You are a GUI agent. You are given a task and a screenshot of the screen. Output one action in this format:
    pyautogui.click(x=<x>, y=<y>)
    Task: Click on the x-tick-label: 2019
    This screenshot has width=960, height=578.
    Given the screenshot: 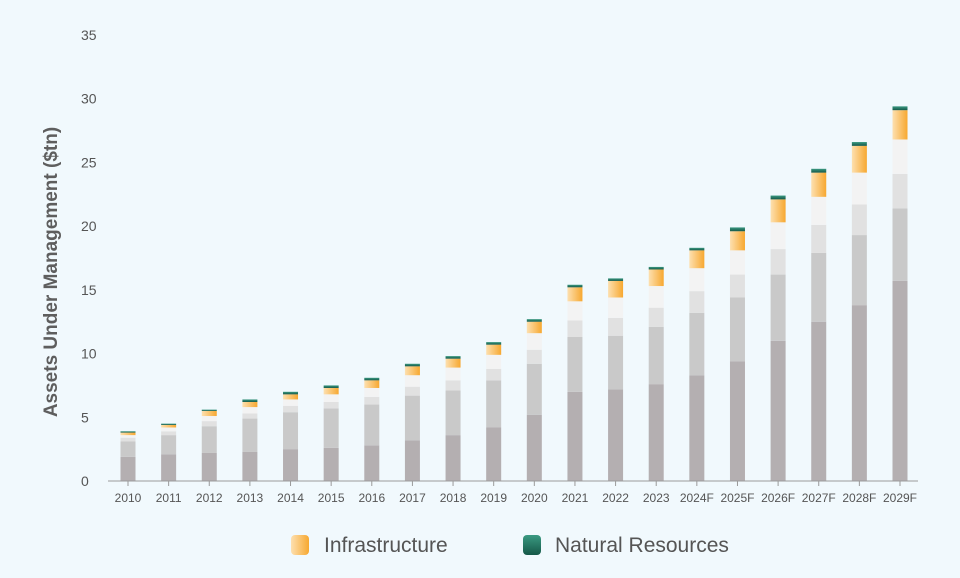 What is the action you would take?
    pyautogui.click(x=493, y=498)
    